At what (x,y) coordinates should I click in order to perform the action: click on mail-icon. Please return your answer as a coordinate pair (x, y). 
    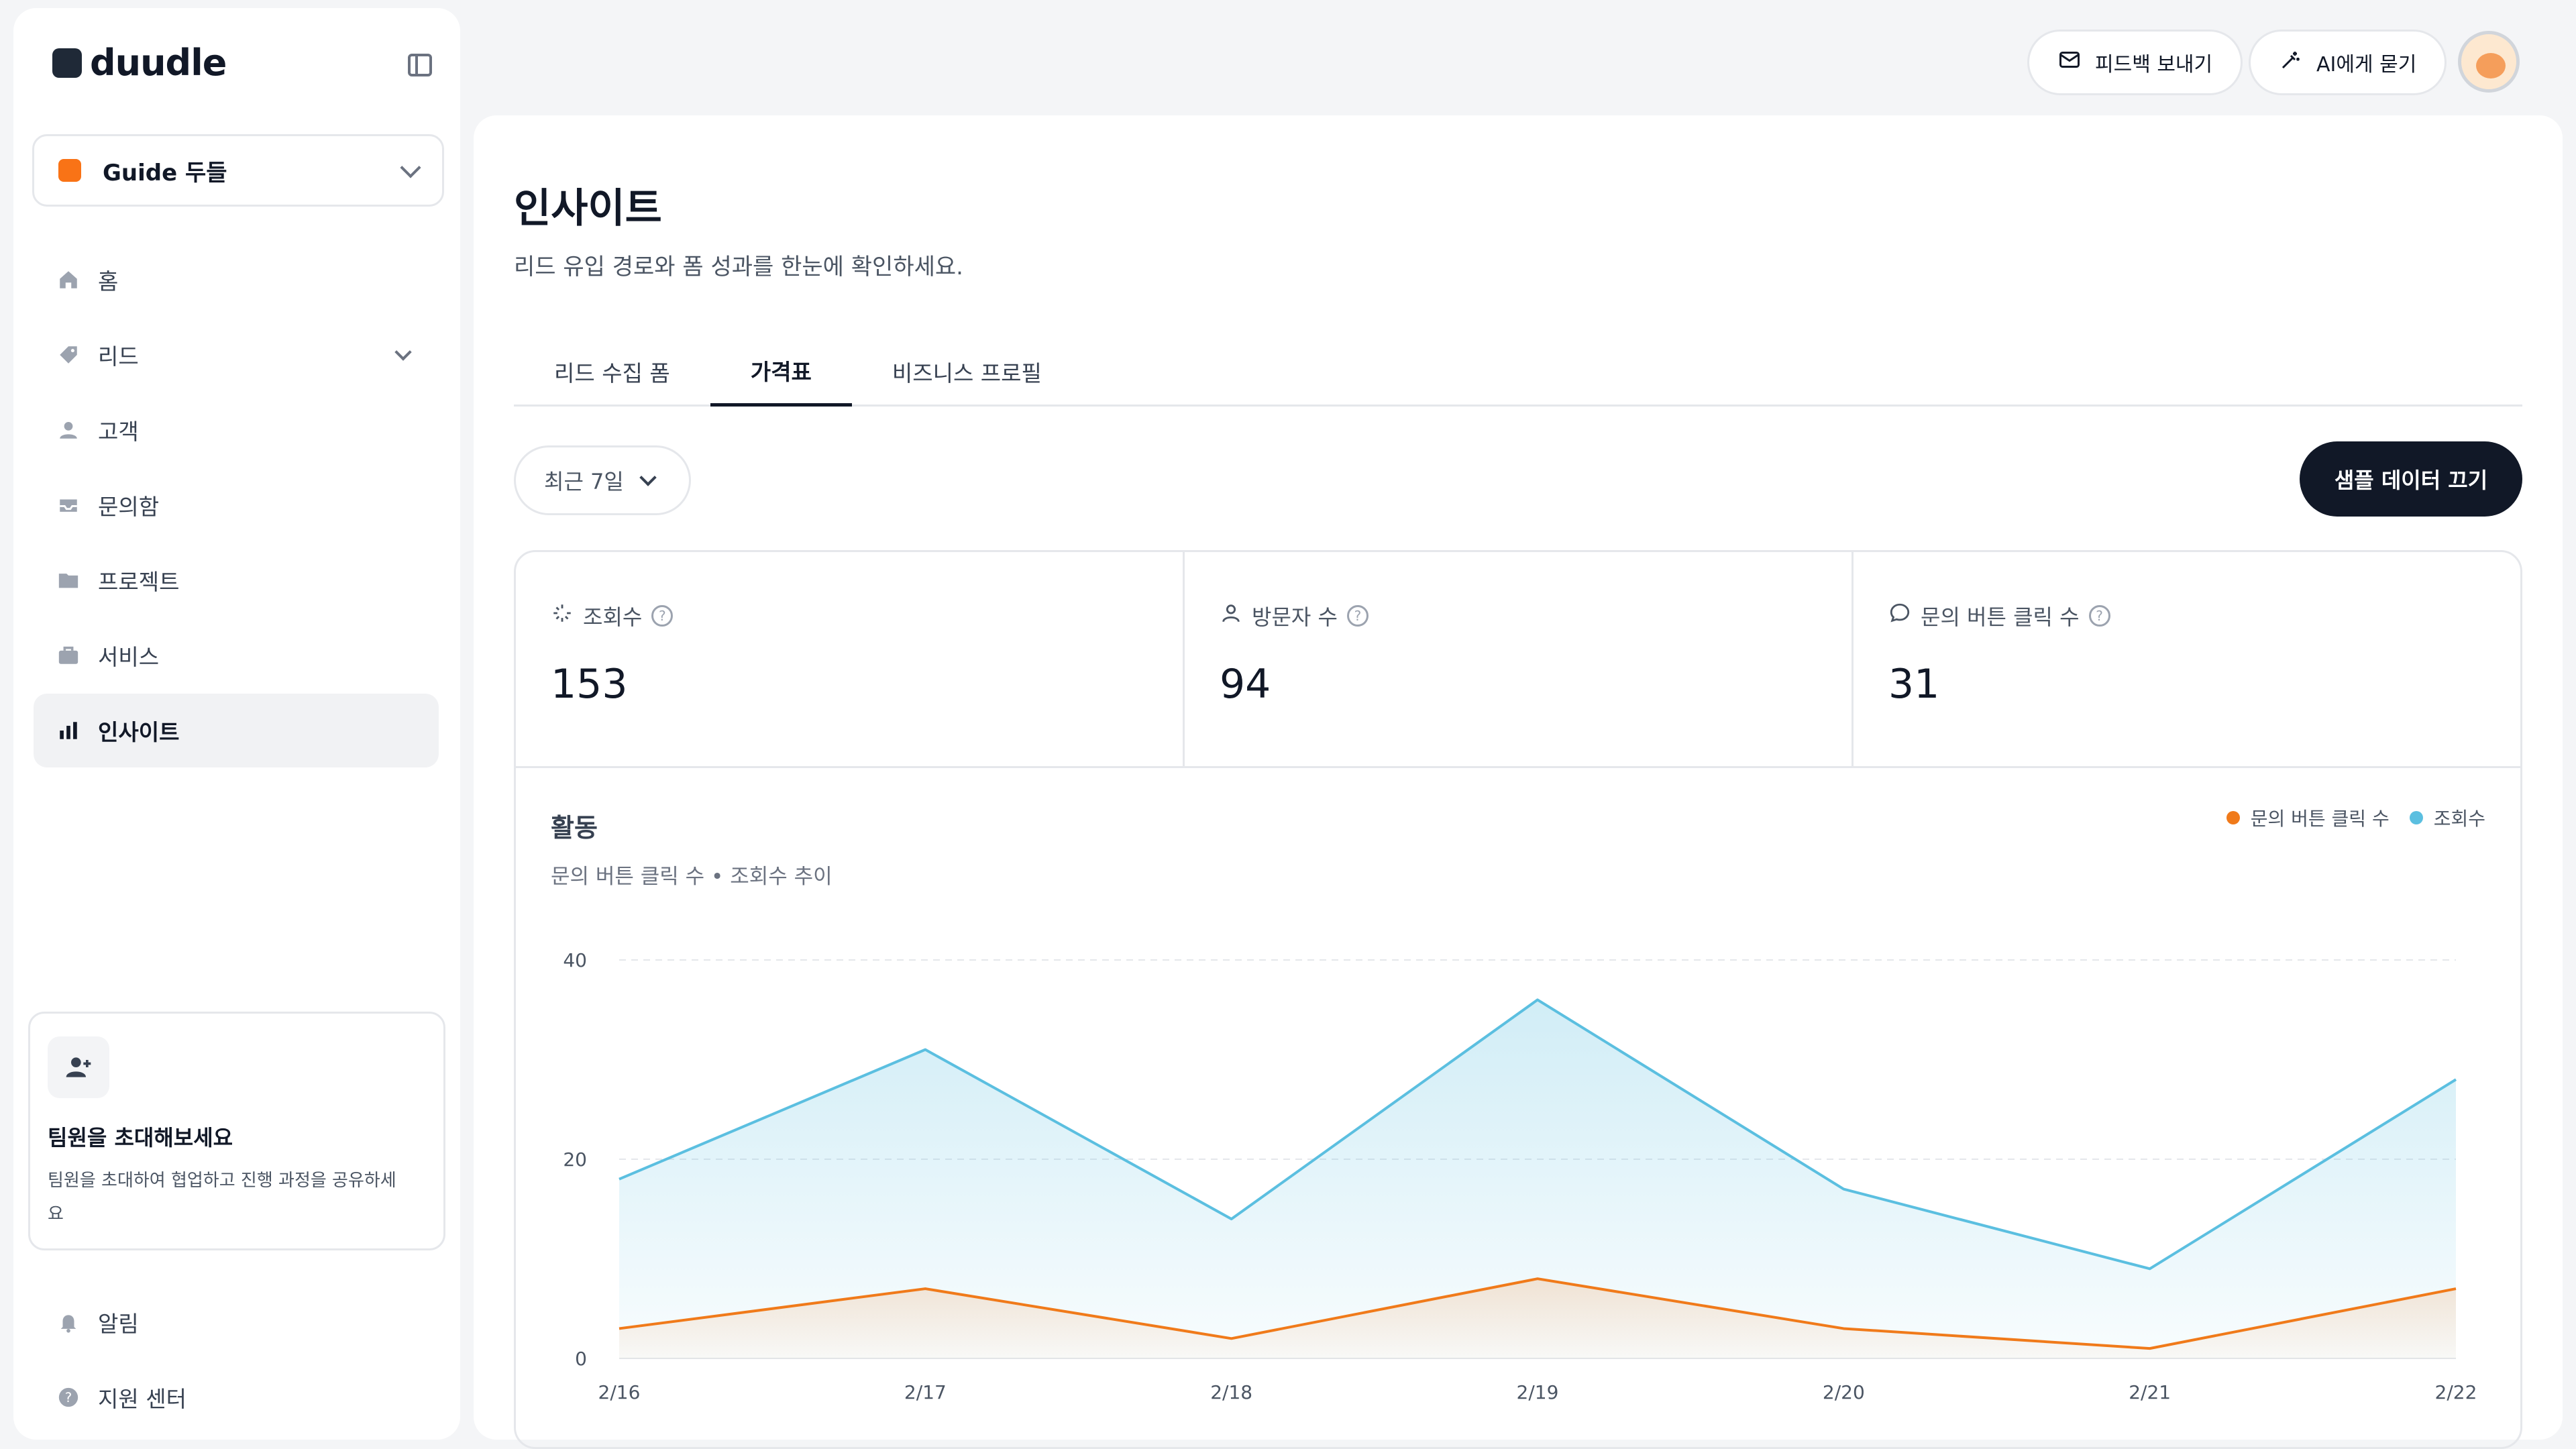
    Looking at the image, I should click on (2069, 62).